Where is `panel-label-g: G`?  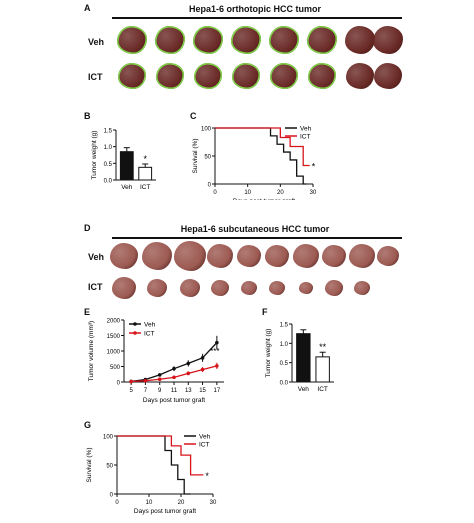
panel-label-g: G is located at coordinates (88, 425).